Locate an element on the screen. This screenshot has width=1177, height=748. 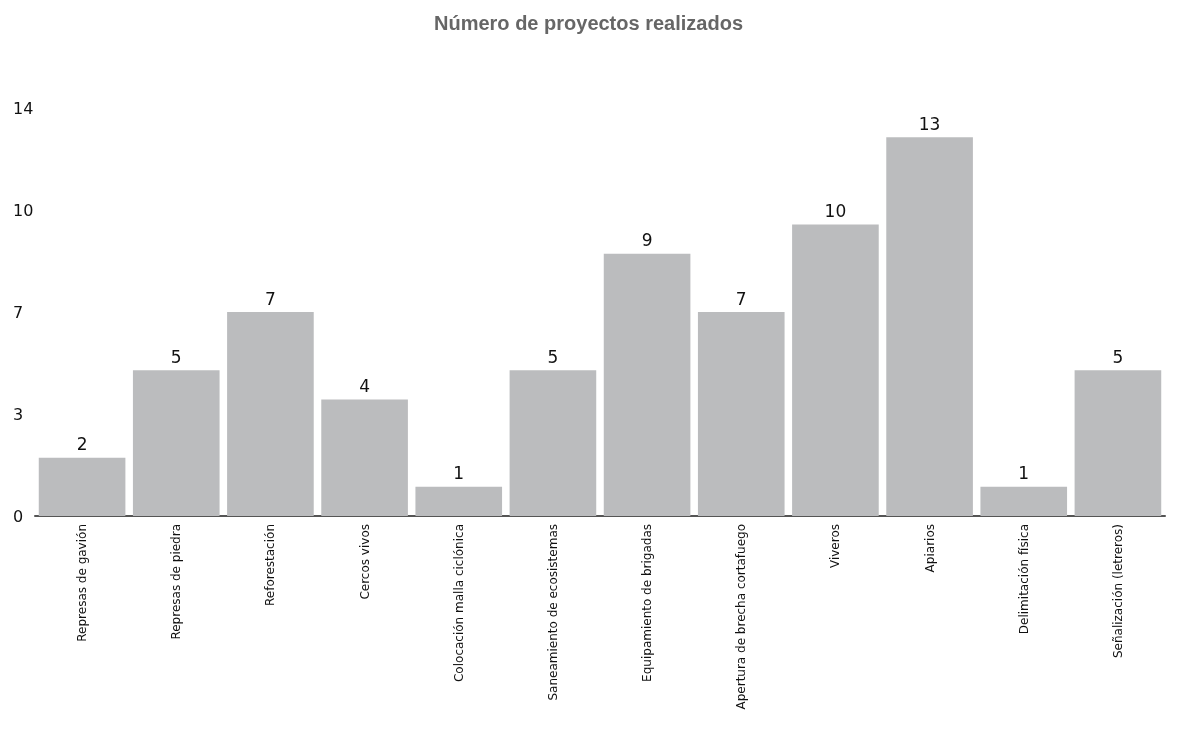
y-tick-label: 0 is located at coordinates (18, 516).